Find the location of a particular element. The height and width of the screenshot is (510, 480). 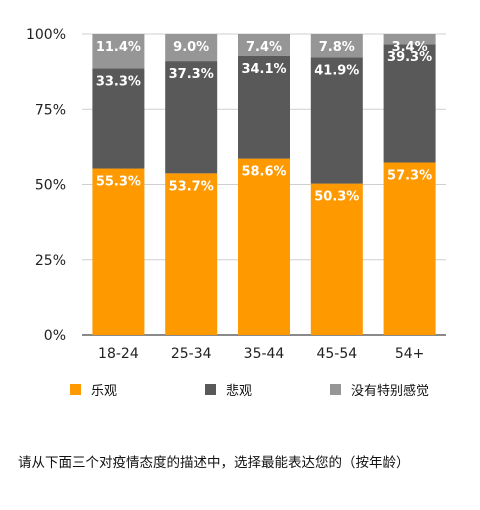

y-axis: 0% 25% 50% 75% 100% is located at coordinates (46, 185).